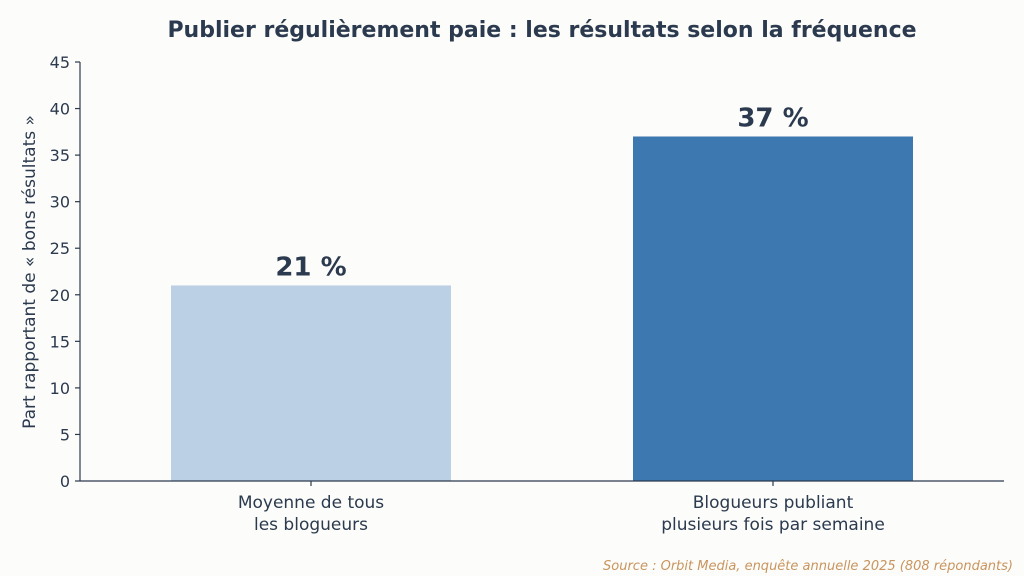  What do you see at coordinates (60, 155) in the screenshot?
I see `y-tick-label: 35` at bounding box center [60, 155].